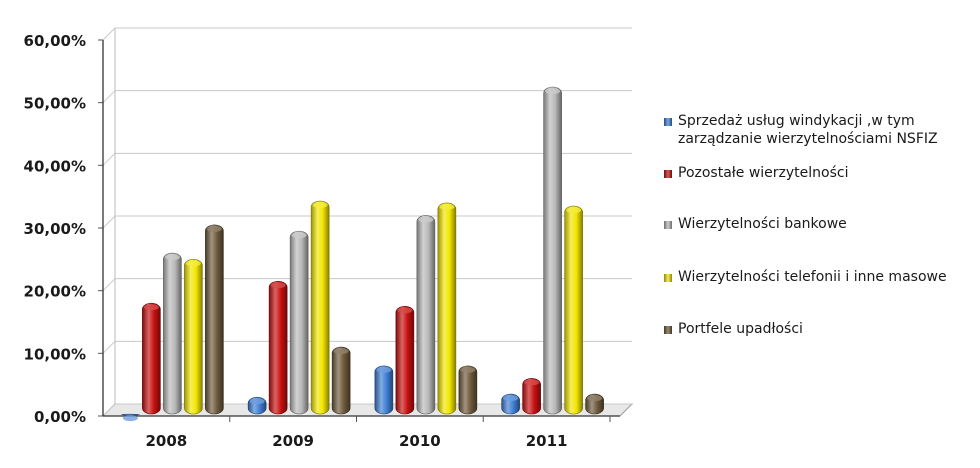 The height and width of the screenshot is (468, 980). Describe the element at coordinates (357, 441) in the screenshot. I see `x-axis-ticks: 2008 2009 2010 2011` at that location.